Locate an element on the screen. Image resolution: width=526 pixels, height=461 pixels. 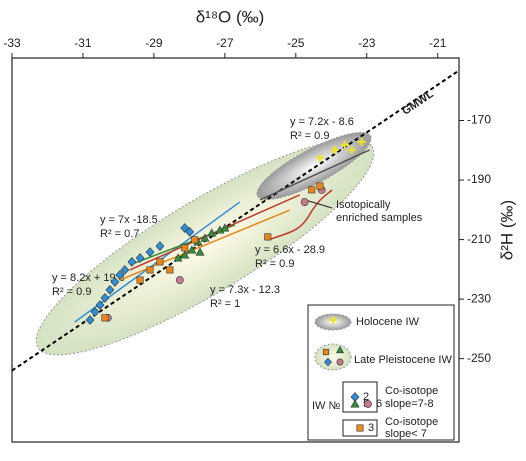
fit-r2: R² = 0.7 is located at coordinates (119, 234).